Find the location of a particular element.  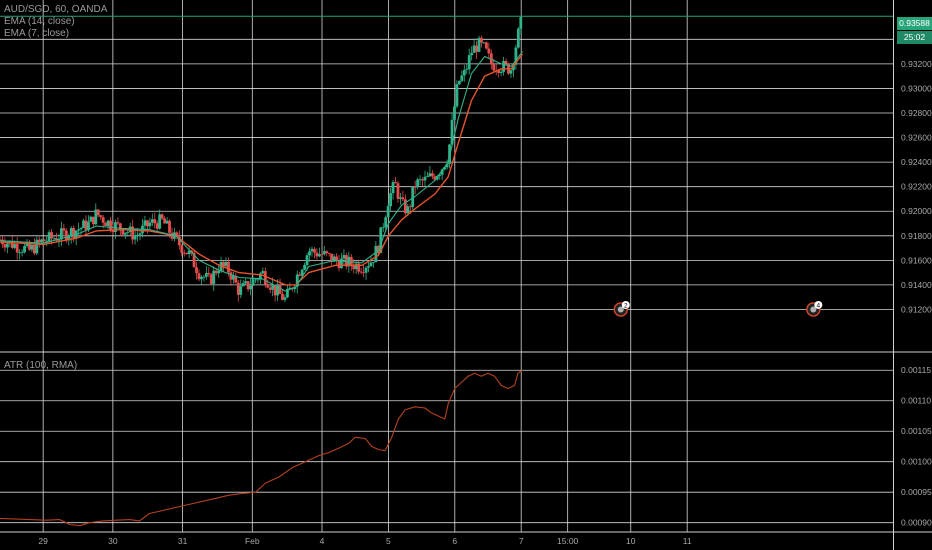

time-tick-label: Feb is located at coordinates (252, 541).